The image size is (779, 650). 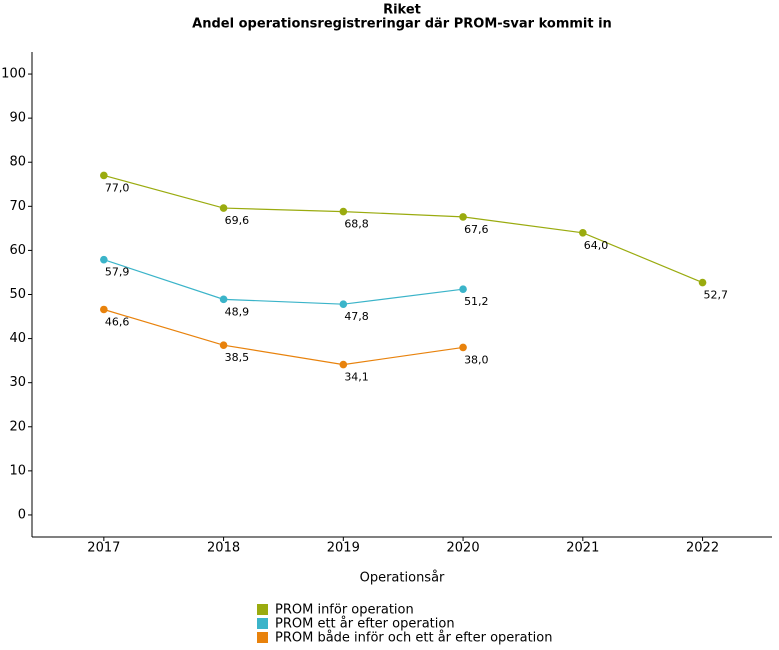 I want to click on y-tick-label: 80, so click(x=17, y=162).